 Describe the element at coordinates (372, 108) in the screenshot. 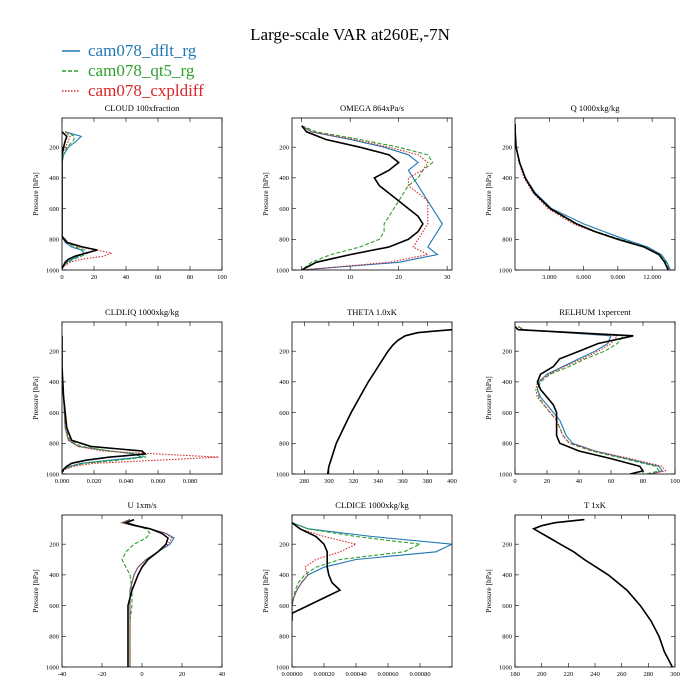

I see `panel-title: OMEGA 864xPa/s` at that location.